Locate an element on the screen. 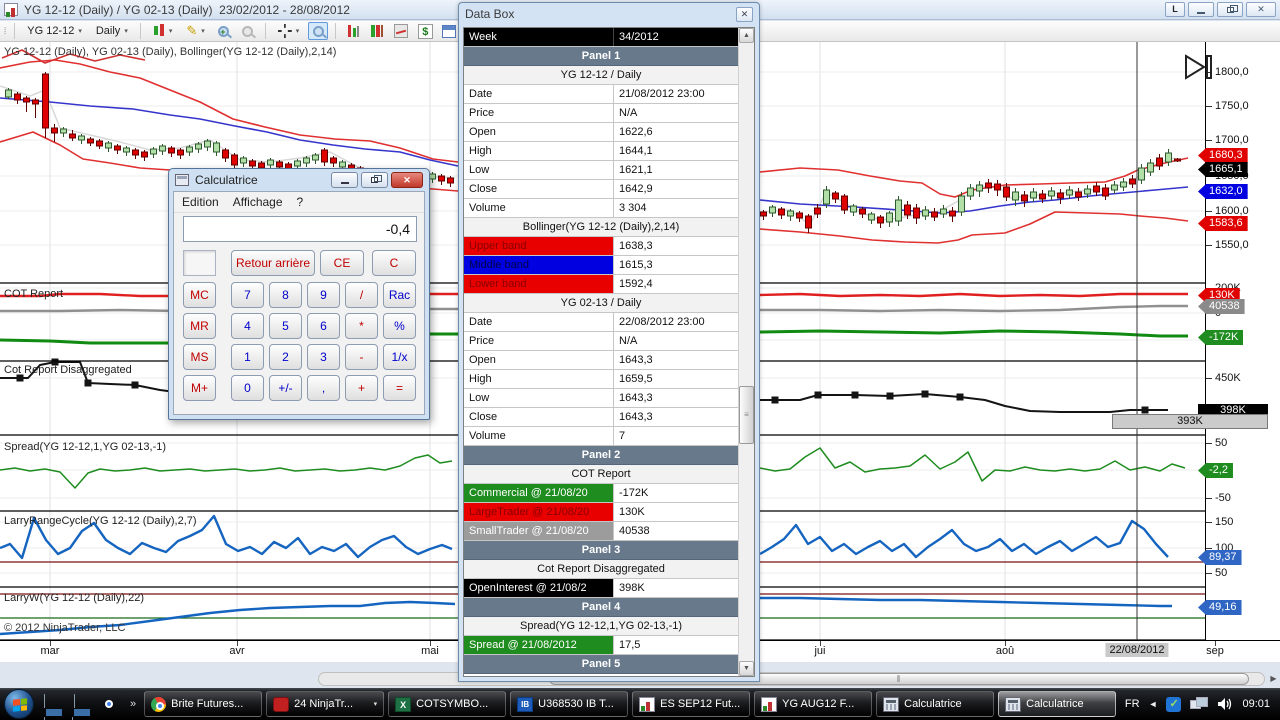 The width and height of the screenshot is (1280, 720). calc-button-M+: M+ is located at coordinates (199, 388).